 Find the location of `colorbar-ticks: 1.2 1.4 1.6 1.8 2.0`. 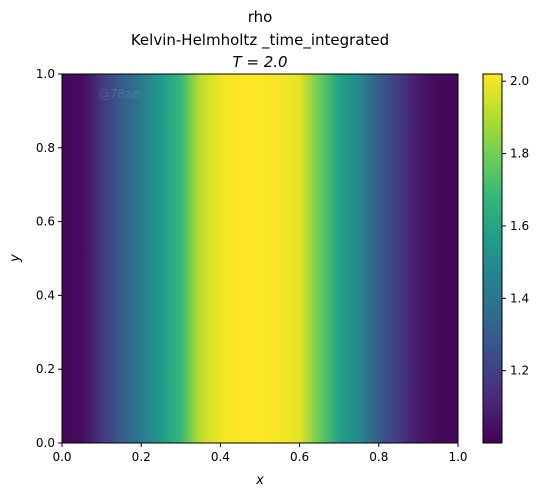

colorbar-ticks: 1.2 1.4 1.6 1.8 2.0 is located at coordinates (515, 226).